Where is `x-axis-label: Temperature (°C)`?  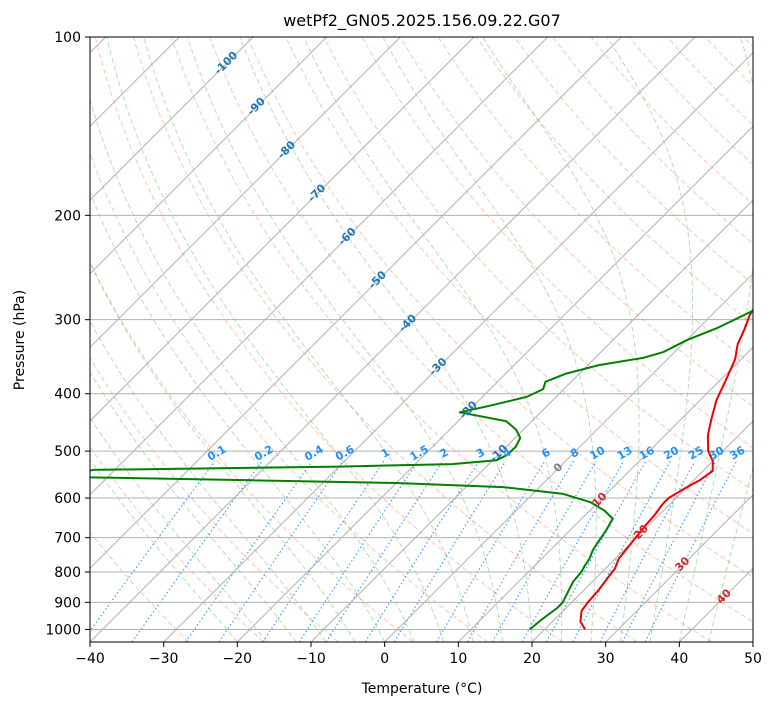
x-axis-label: Temperature (°C) is located at coordinates (422, 689).